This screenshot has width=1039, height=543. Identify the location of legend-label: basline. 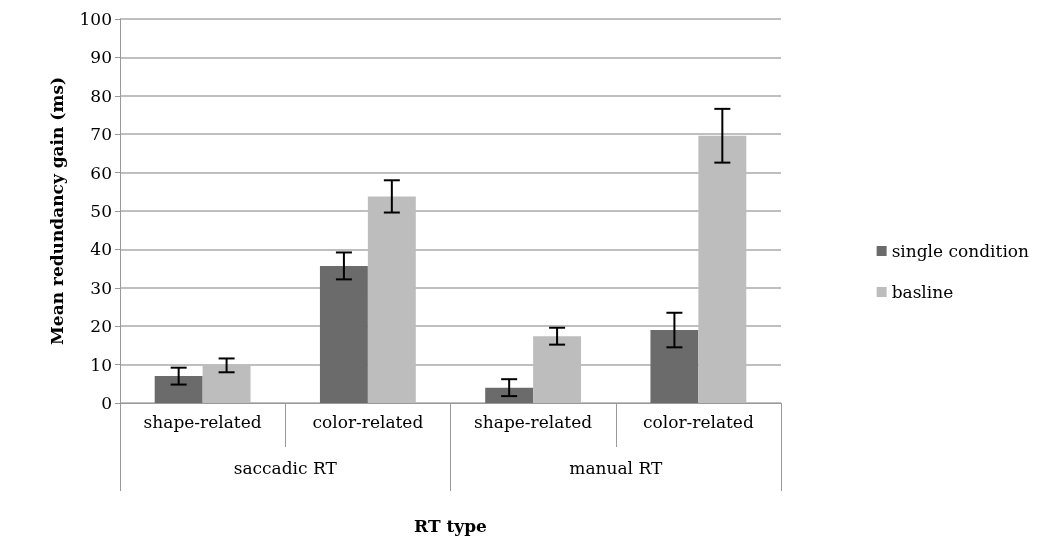
(922, 292).